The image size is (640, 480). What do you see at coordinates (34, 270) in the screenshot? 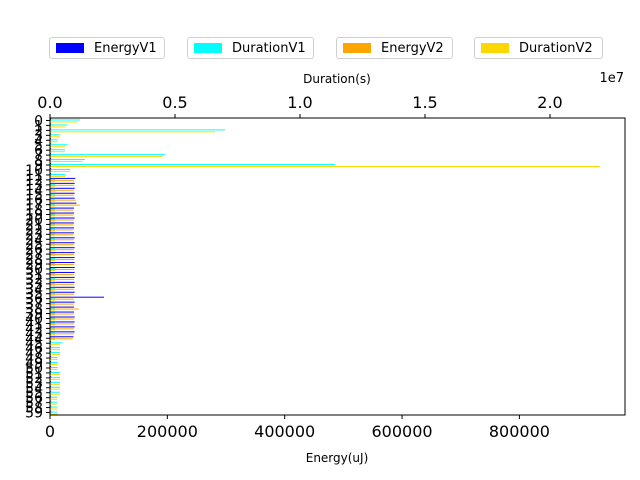
I see `y-tick-label: 30` at bounding box center [34, 270].